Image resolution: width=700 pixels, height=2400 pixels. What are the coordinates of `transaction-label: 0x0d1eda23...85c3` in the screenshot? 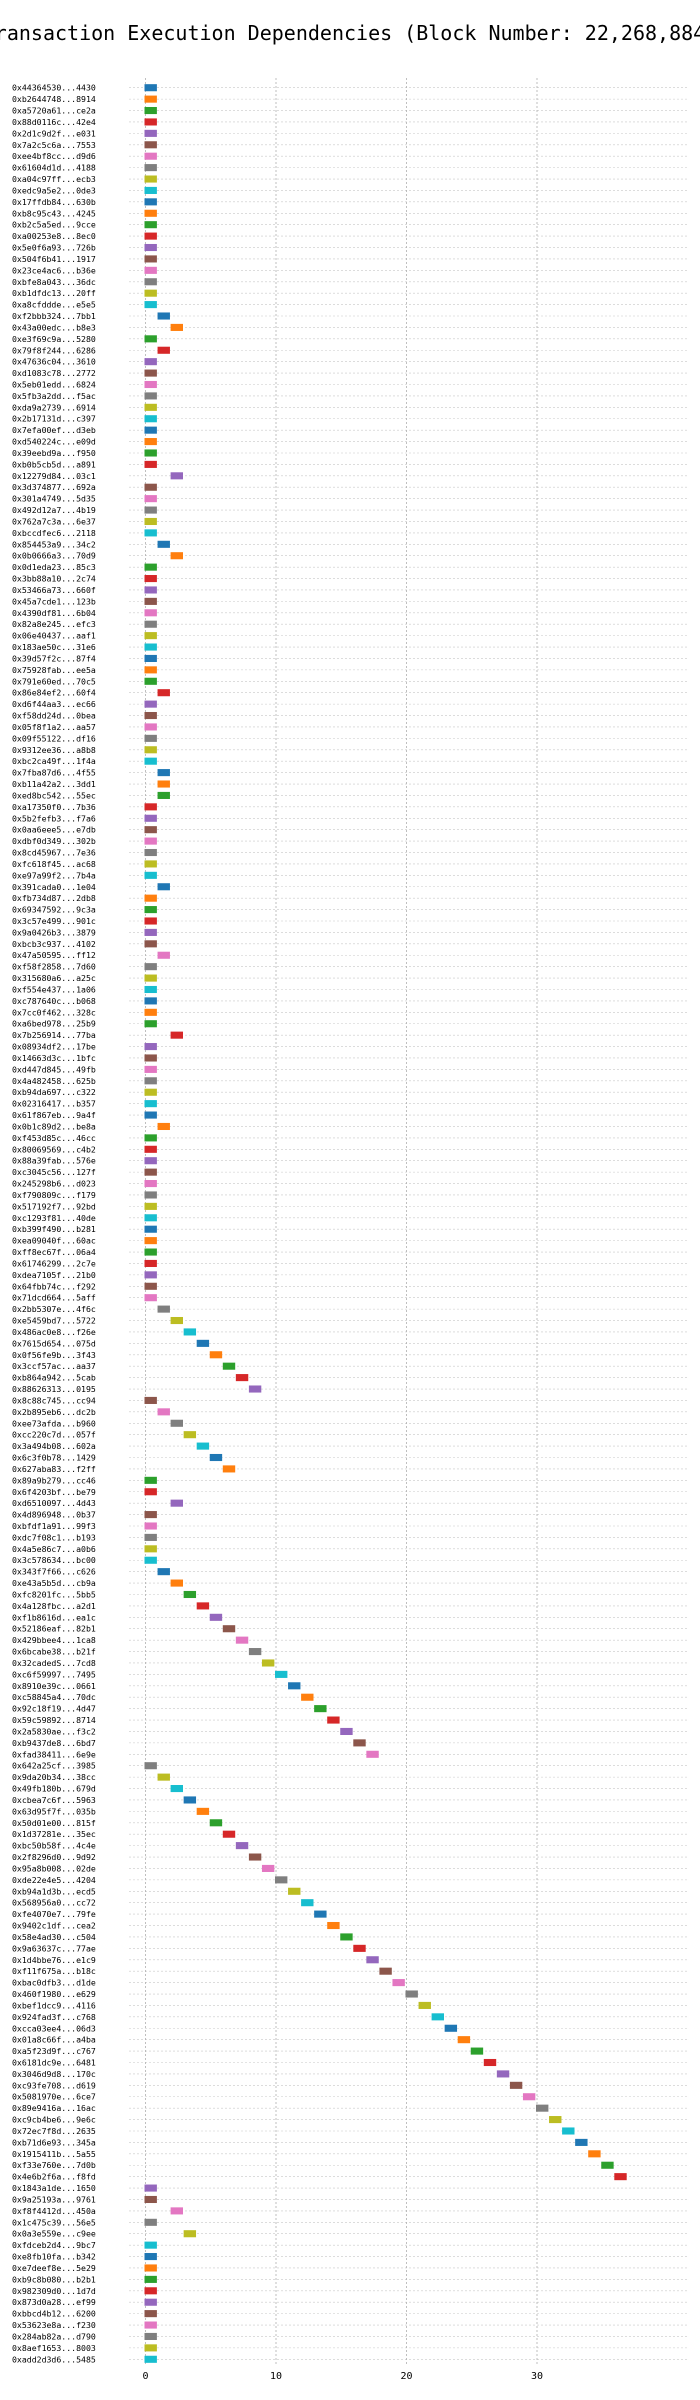 It's located at (54, 567).